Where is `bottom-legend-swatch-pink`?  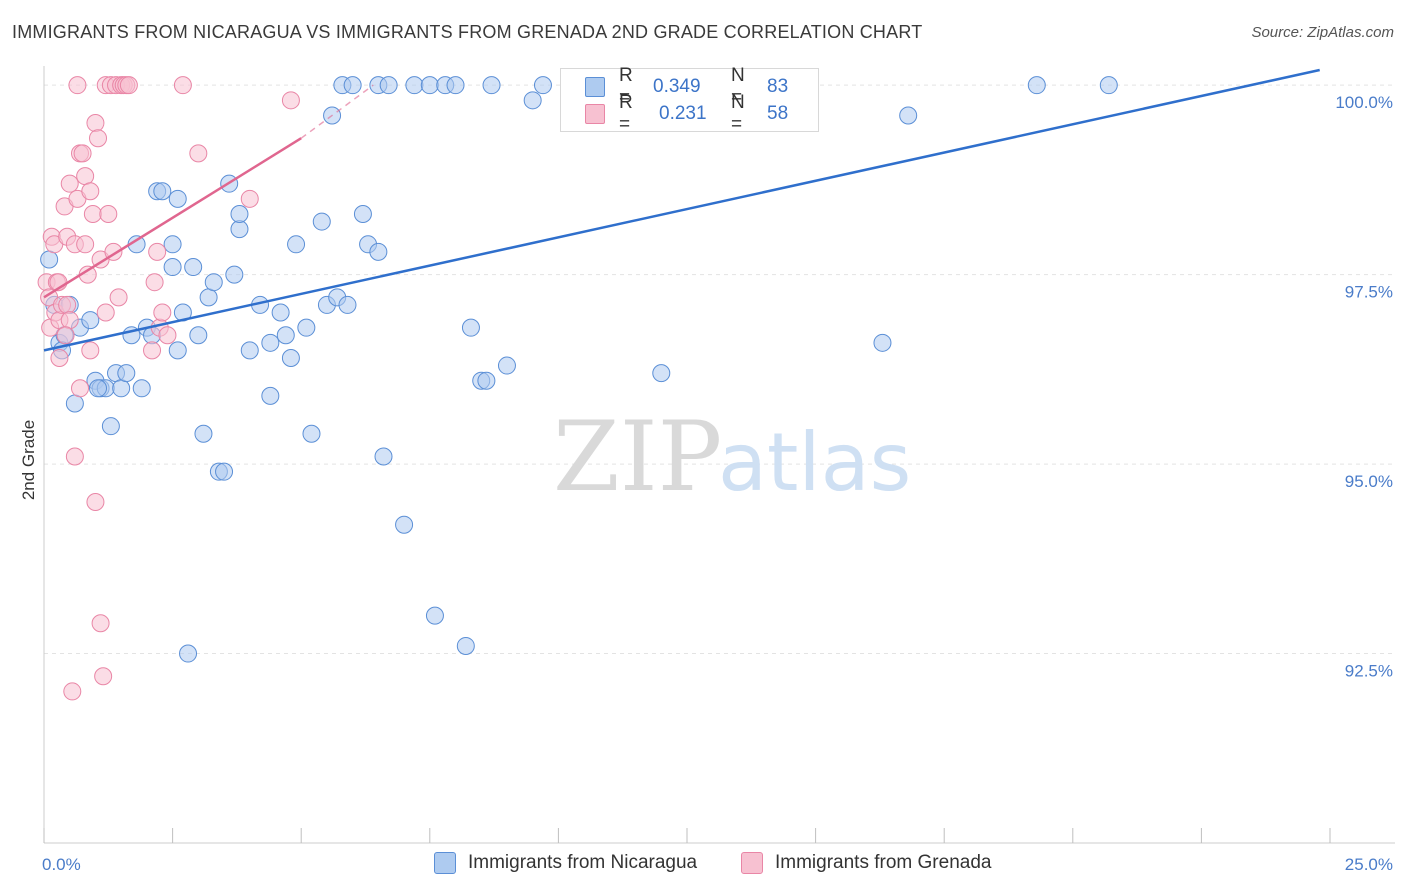 bottom-legend-swatch-pink is located at coordinates (752, 863).